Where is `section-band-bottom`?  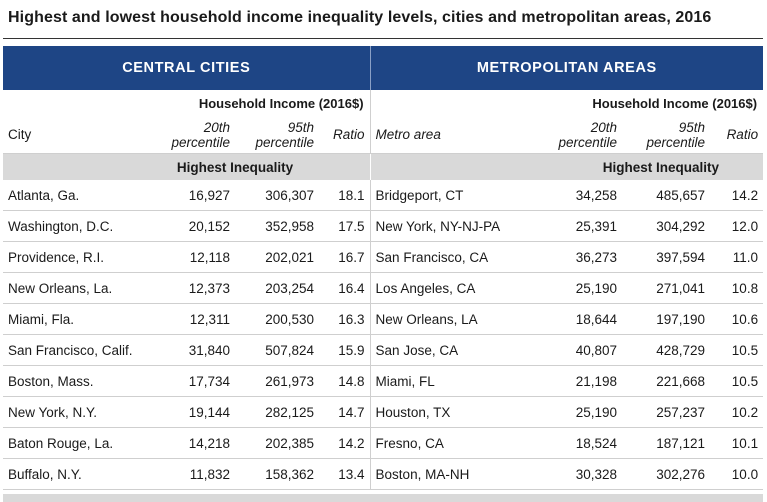 section-band-bottom is located at coordinates (383, 498).